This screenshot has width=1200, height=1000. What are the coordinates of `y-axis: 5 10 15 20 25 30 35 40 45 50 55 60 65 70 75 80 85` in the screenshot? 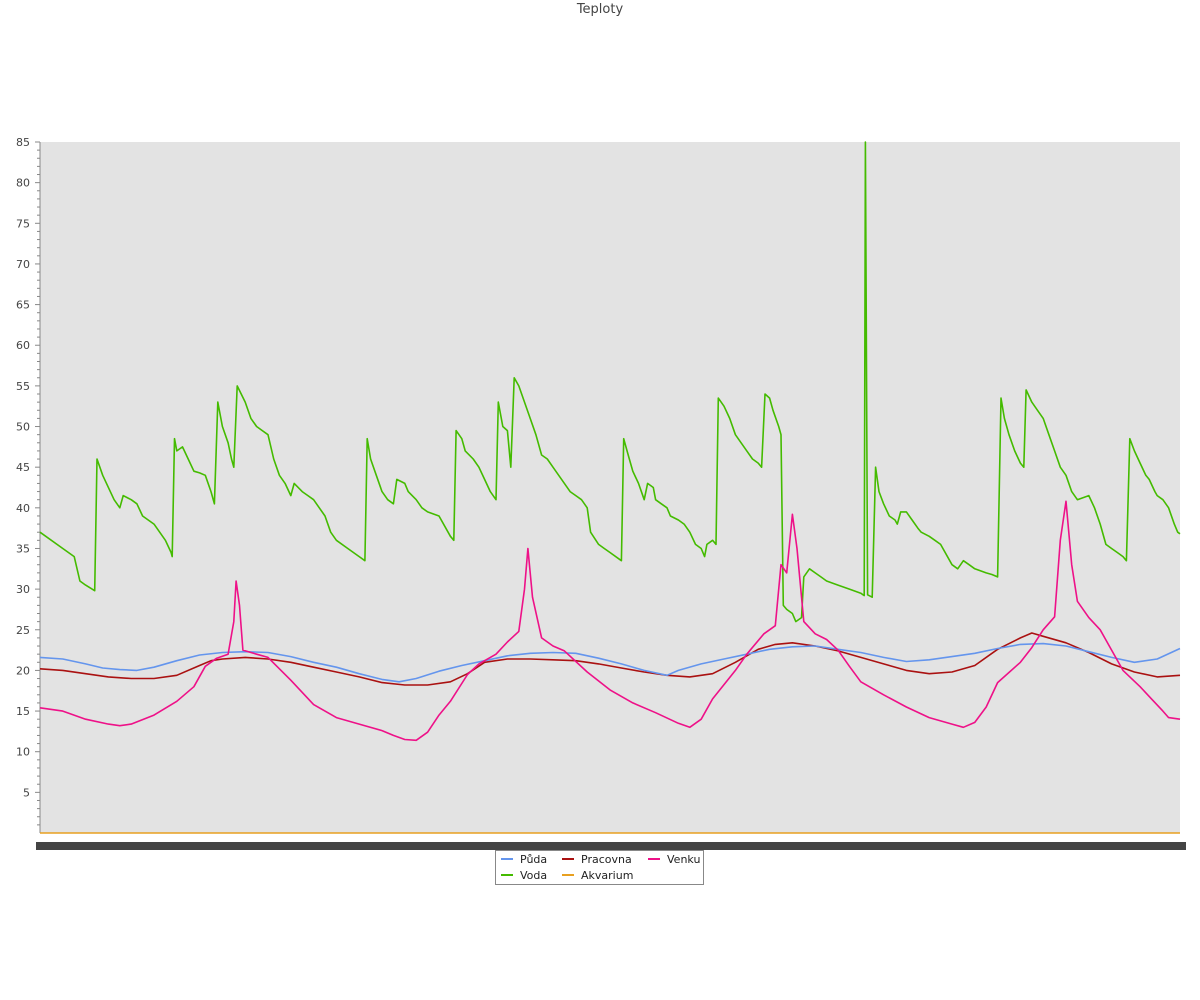 It's located at (28, 484).